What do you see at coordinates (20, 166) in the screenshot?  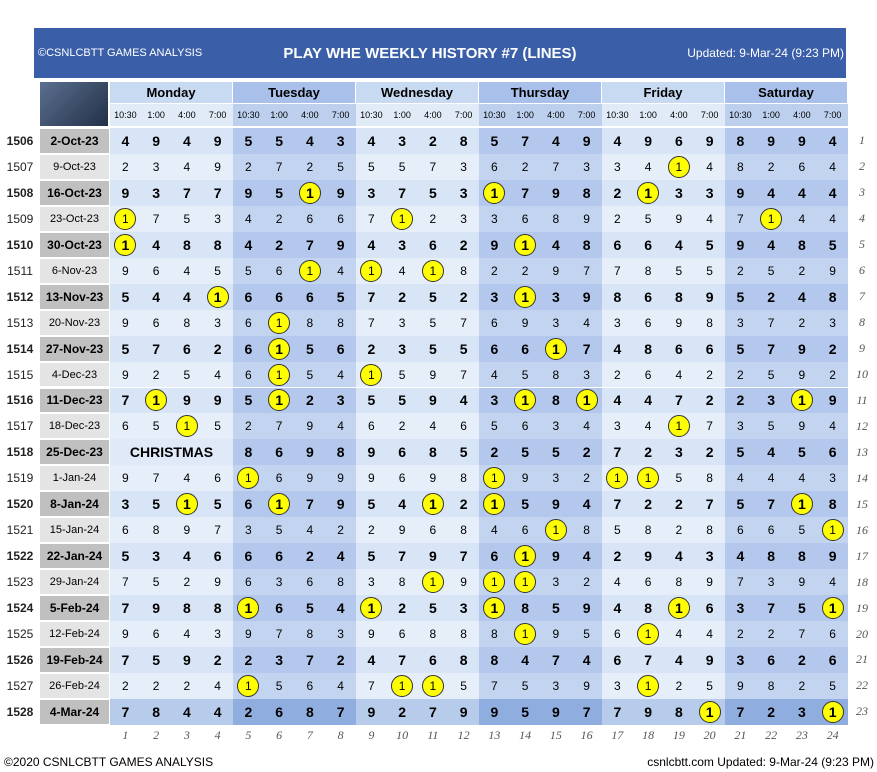 I see `week-number: 1507` at bounding box center [20, 166].